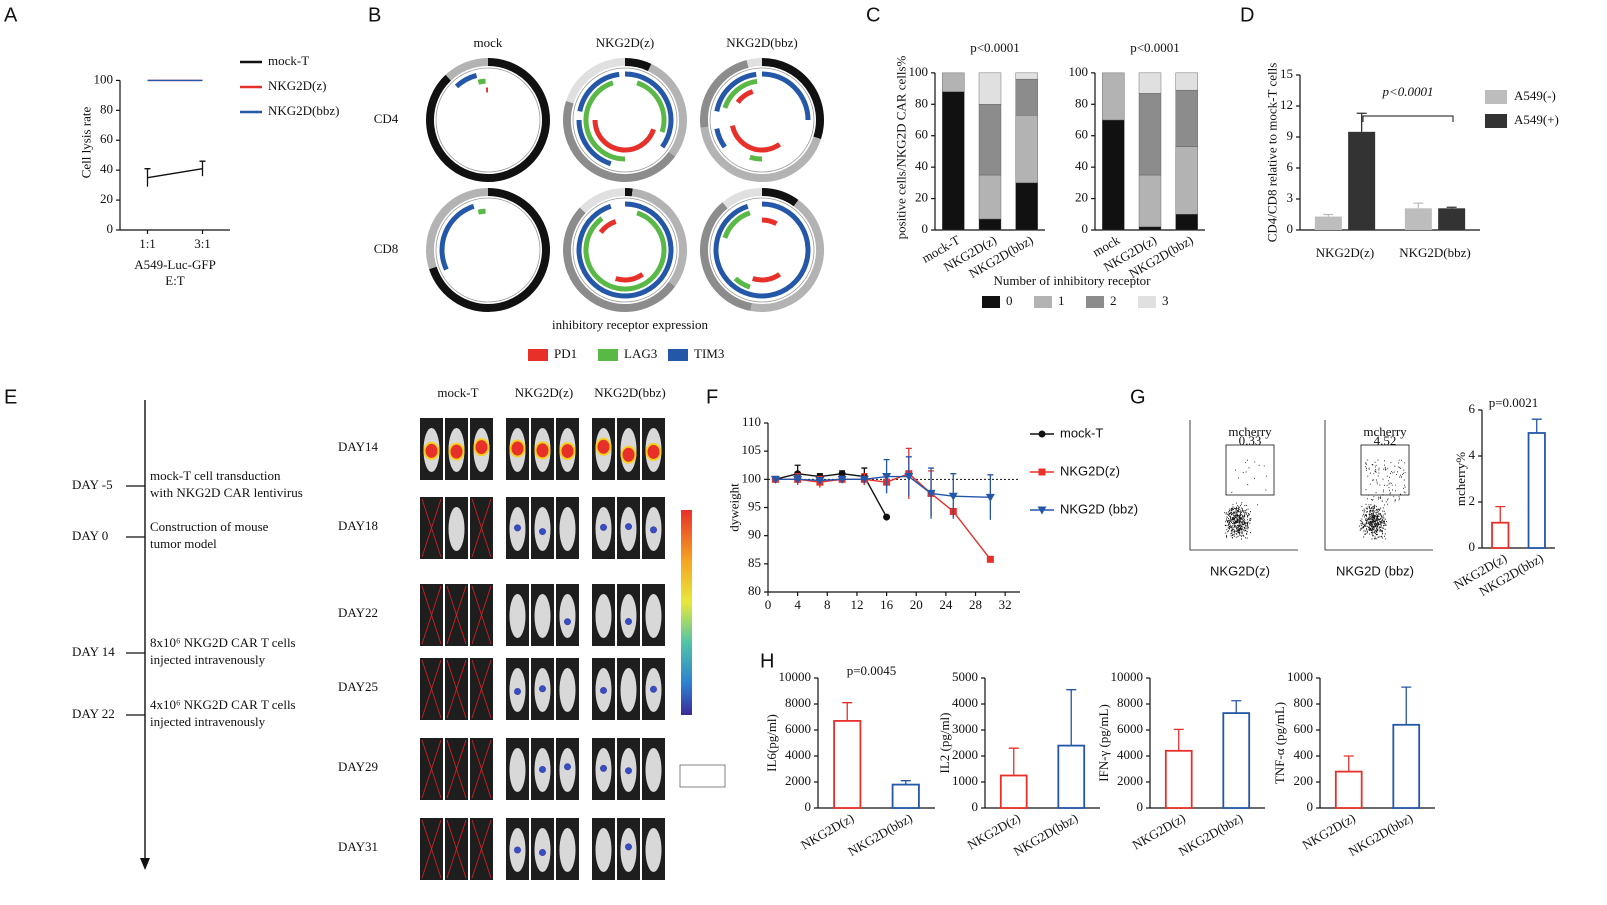 This screenshot has height=905, width=1607. What do you see at coordinates (733, 507) in the screenshot?
I see `y-axis-label: dyweight` at bounding box center [733, 507].